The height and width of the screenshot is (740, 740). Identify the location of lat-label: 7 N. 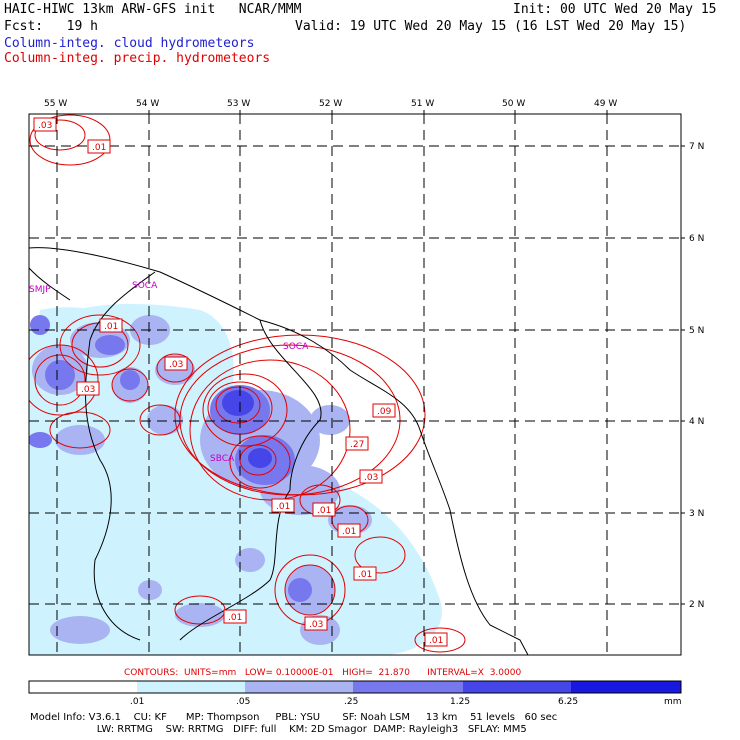
(696, 147).